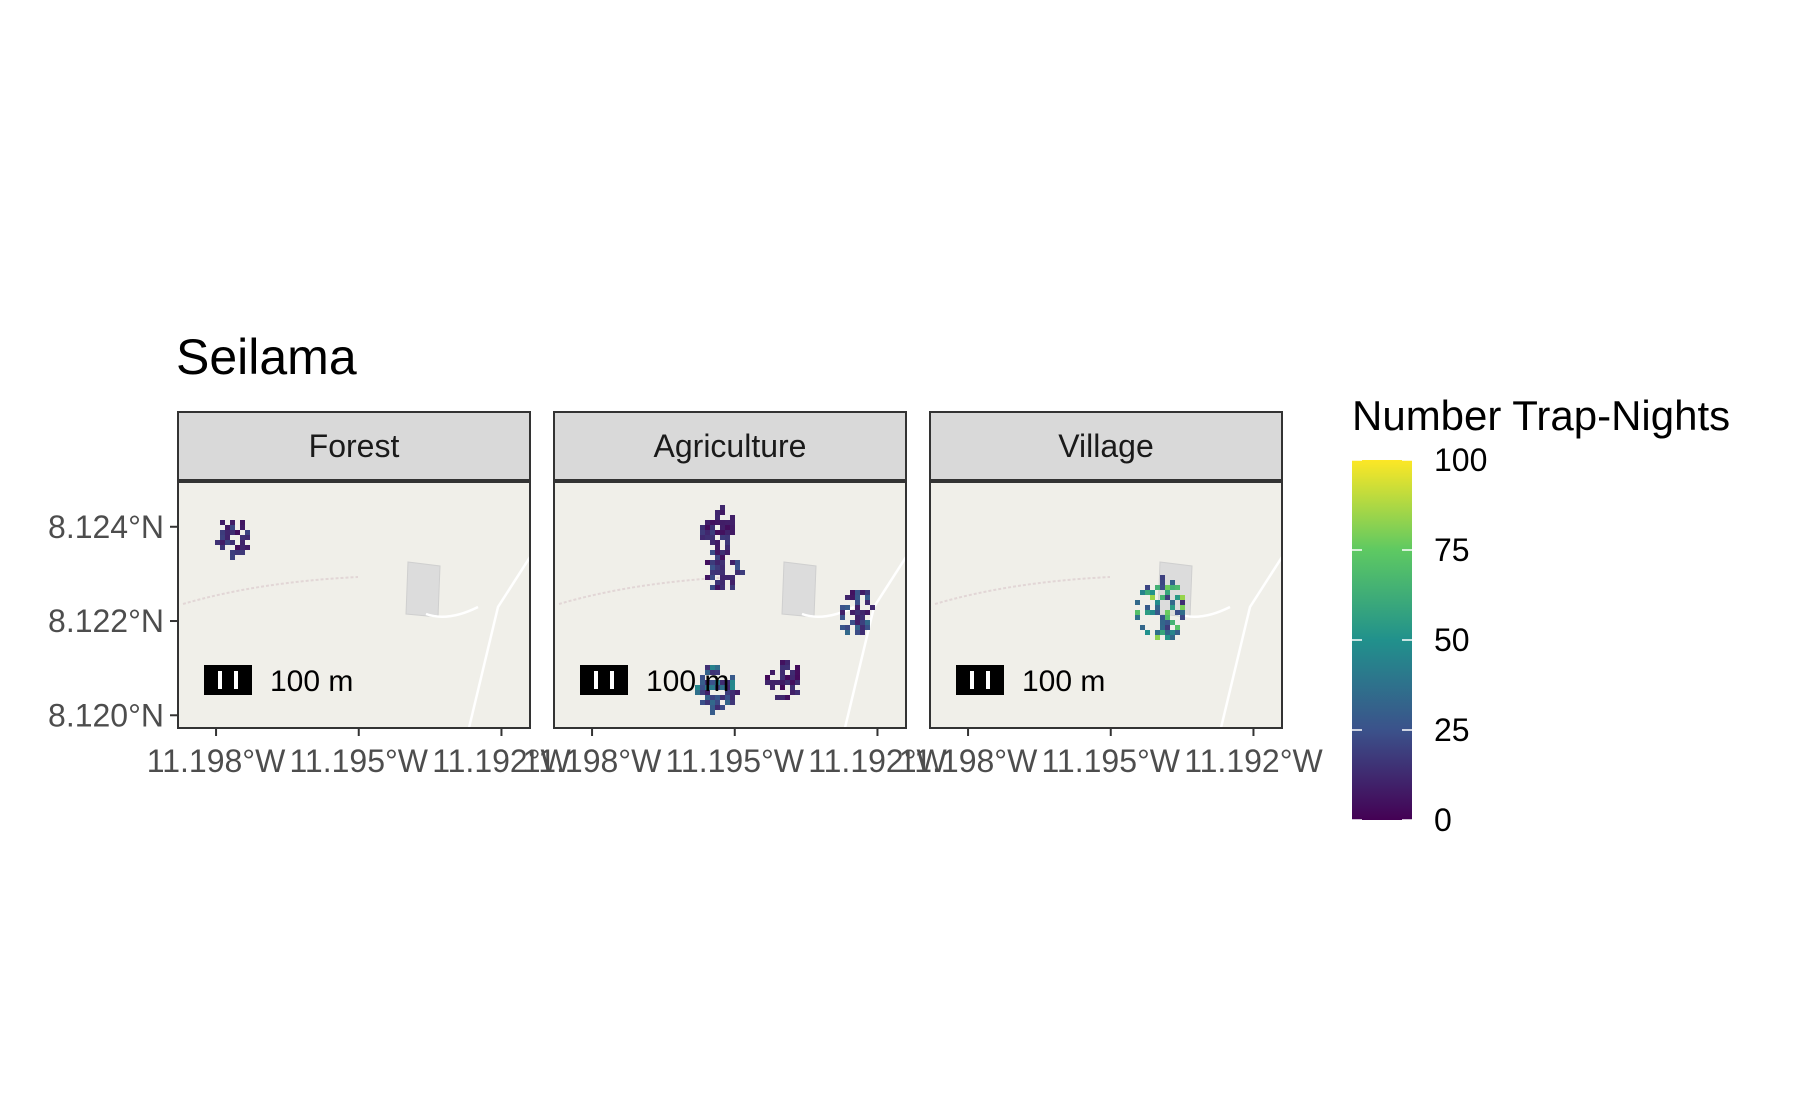 This screenshot has height=1113, width=1800. I want to click on facet-panel-village: Village 100 m 11.198°W 11.195°W 11.192°W, so click(1111, 595).